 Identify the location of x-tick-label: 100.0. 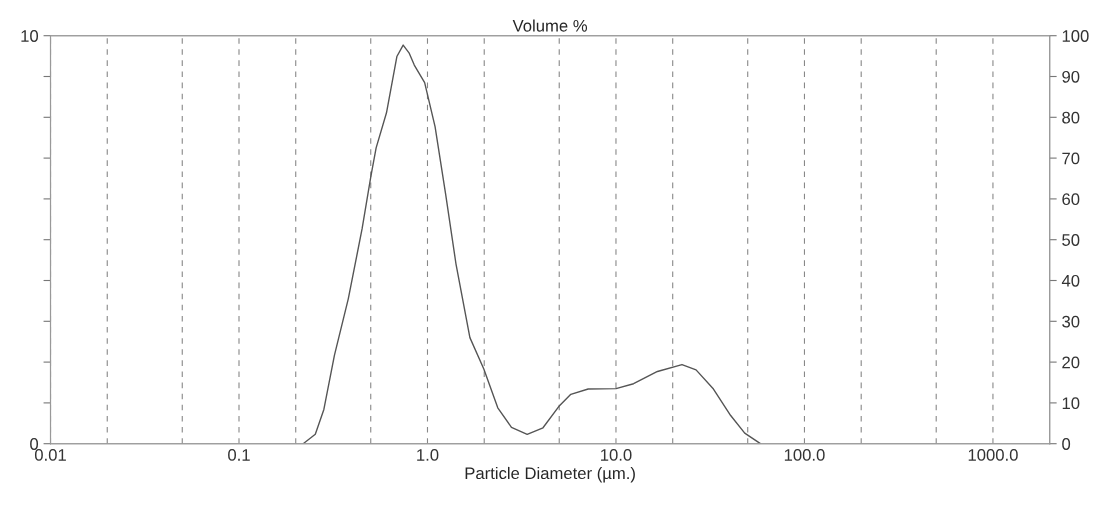
(804, 455).